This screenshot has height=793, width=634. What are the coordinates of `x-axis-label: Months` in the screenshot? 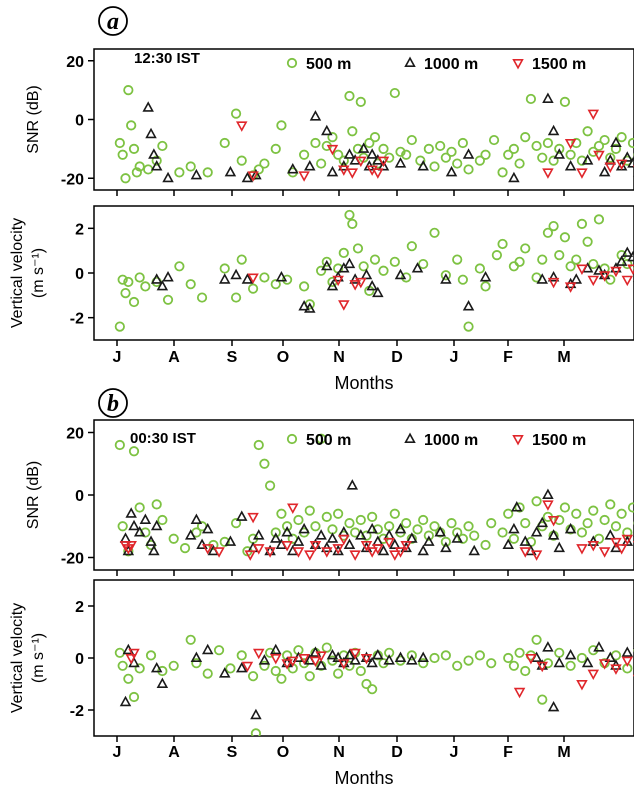 It's located at (363, 778).